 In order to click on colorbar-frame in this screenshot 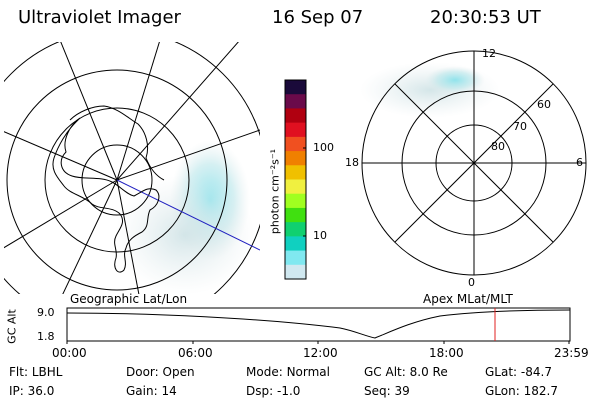, I will do `click(295, 179)`.